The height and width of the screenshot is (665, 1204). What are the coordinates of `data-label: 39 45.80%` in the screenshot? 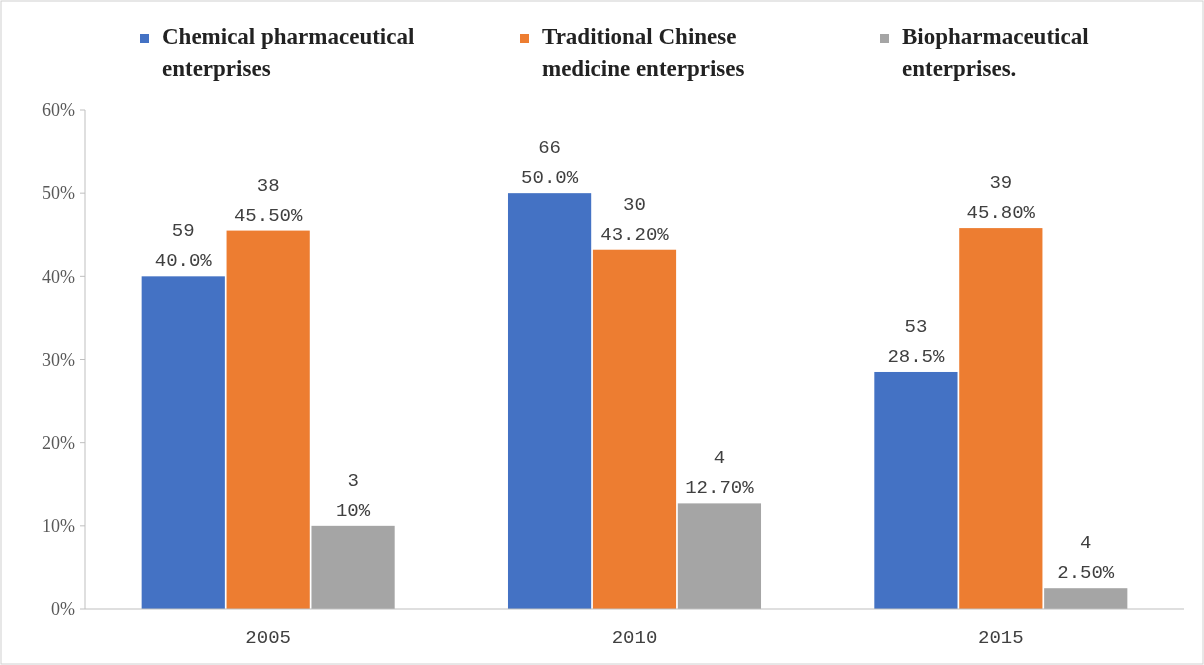 It's located at (1001, 198).